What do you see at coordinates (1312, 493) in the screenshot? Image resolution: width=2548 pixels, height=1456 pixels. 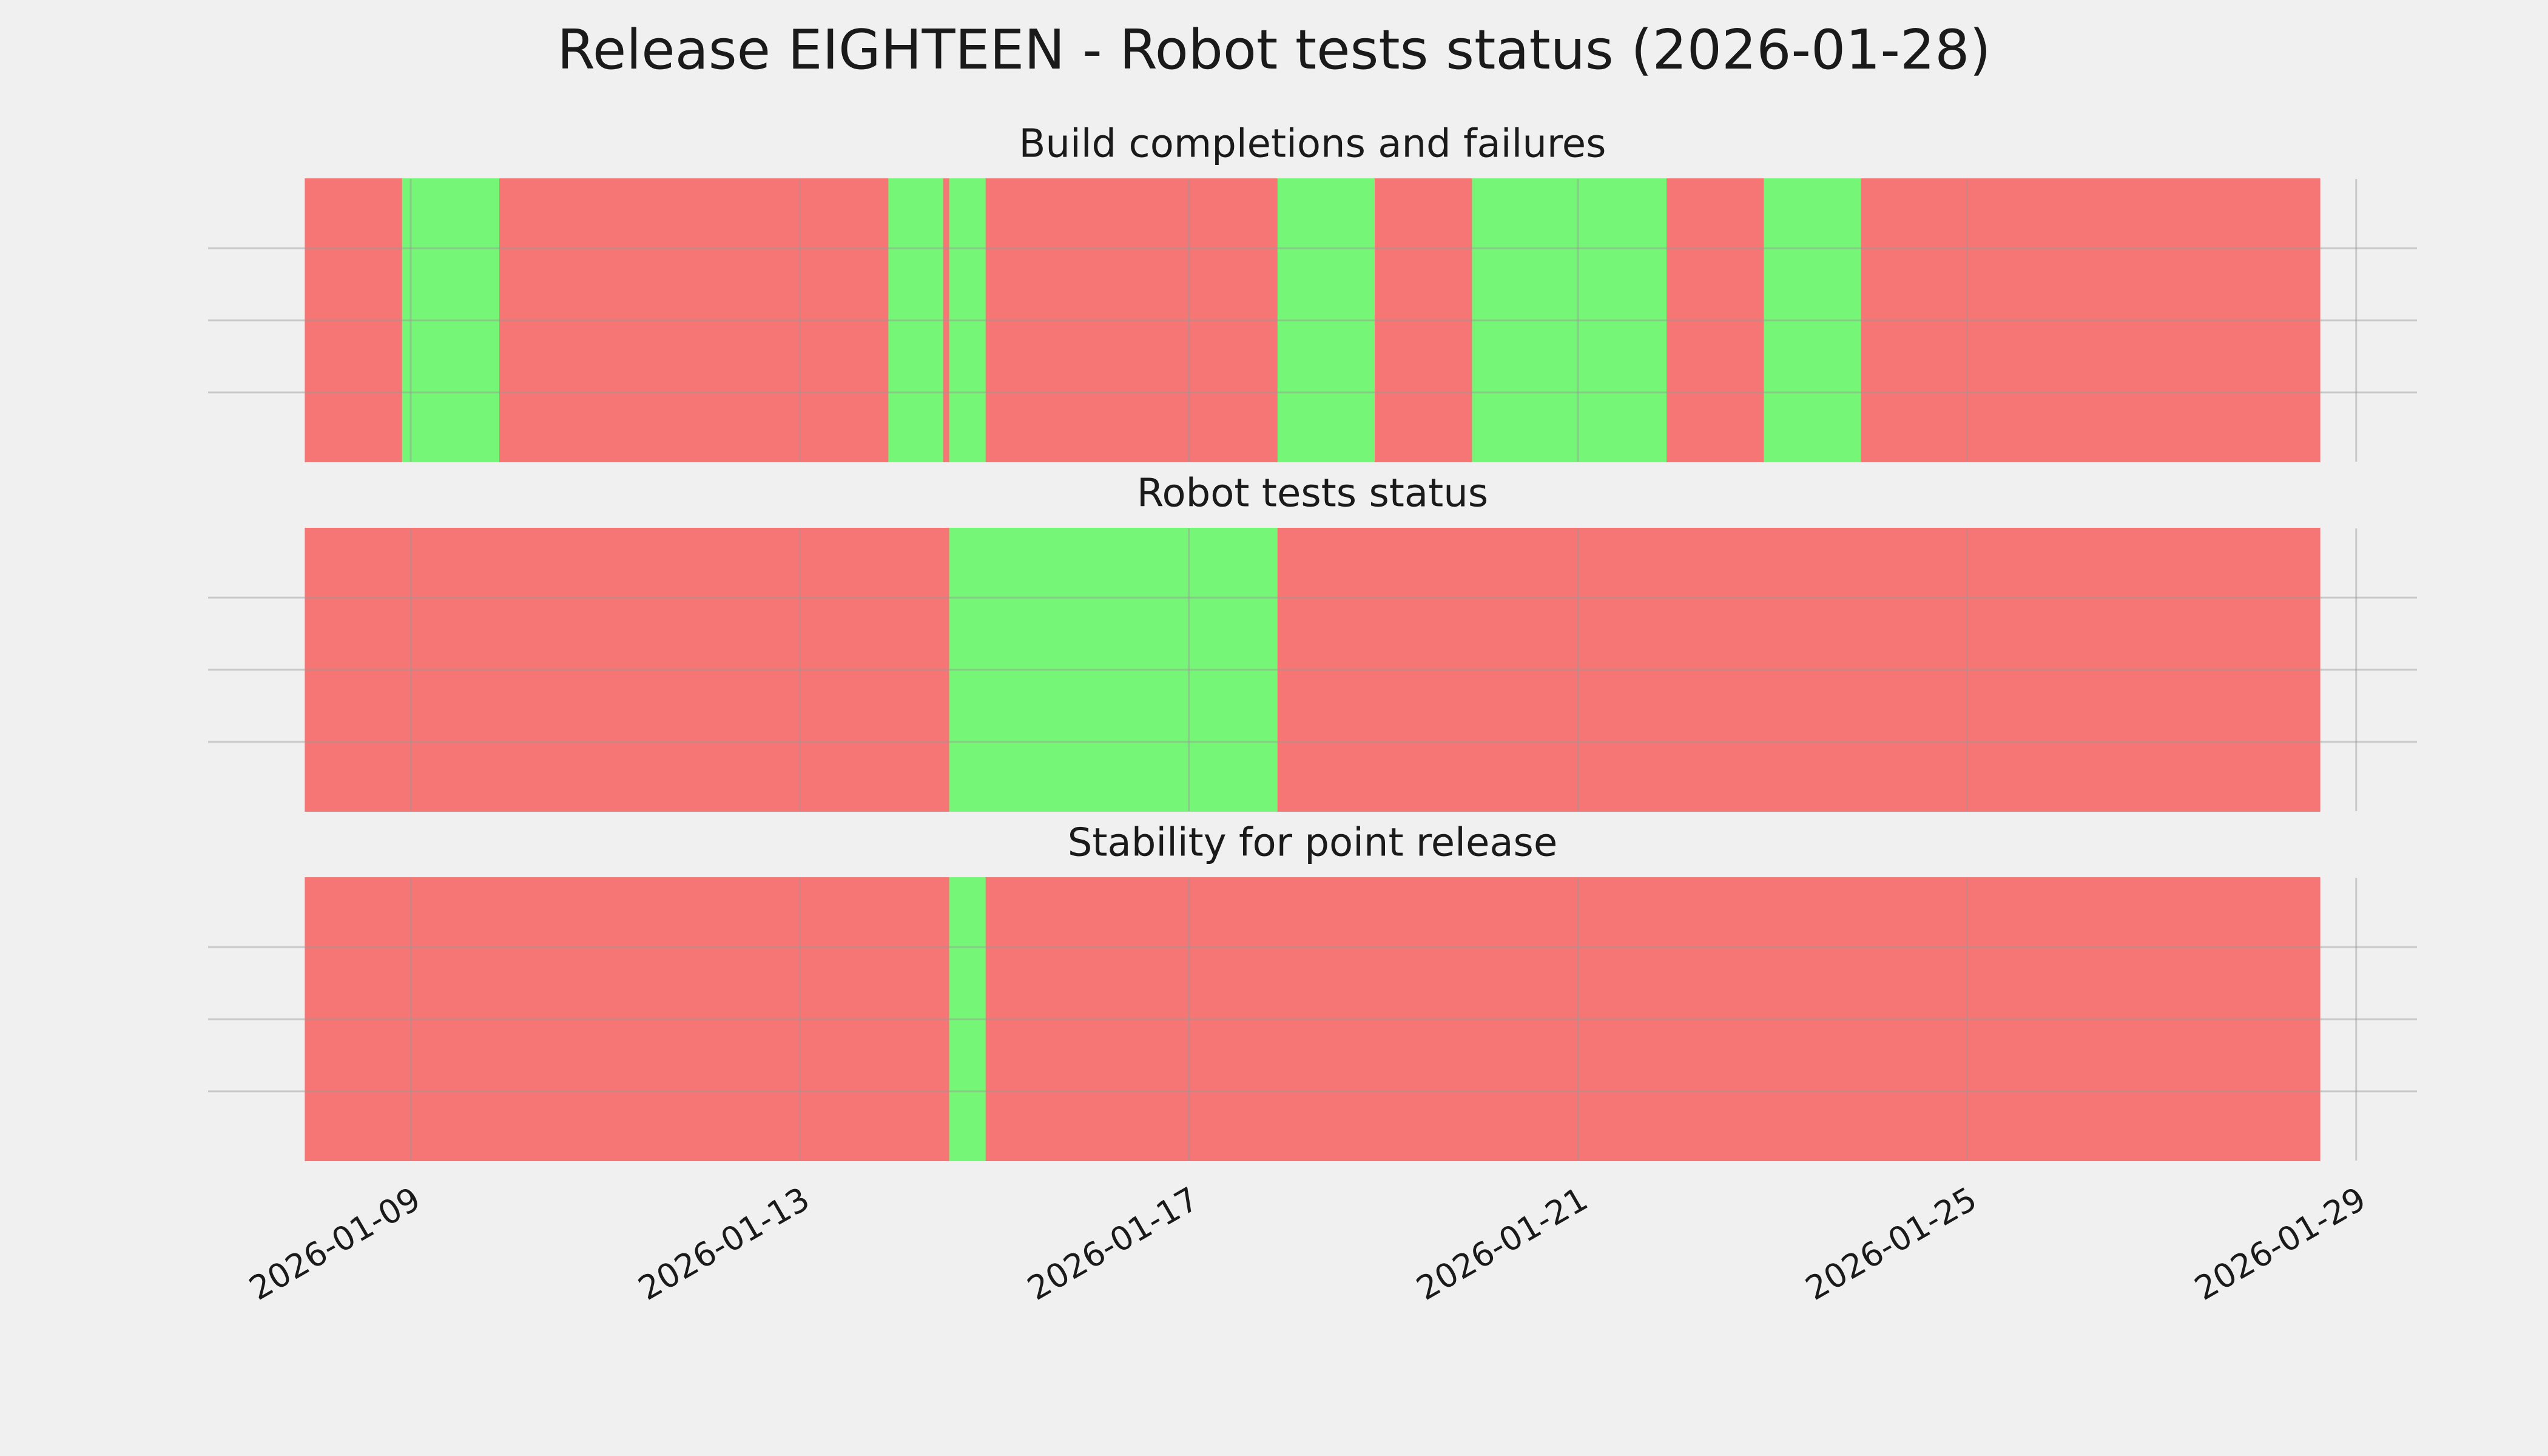 I see `panel-title: Robot tests status` at bounding box center [1312, 493].